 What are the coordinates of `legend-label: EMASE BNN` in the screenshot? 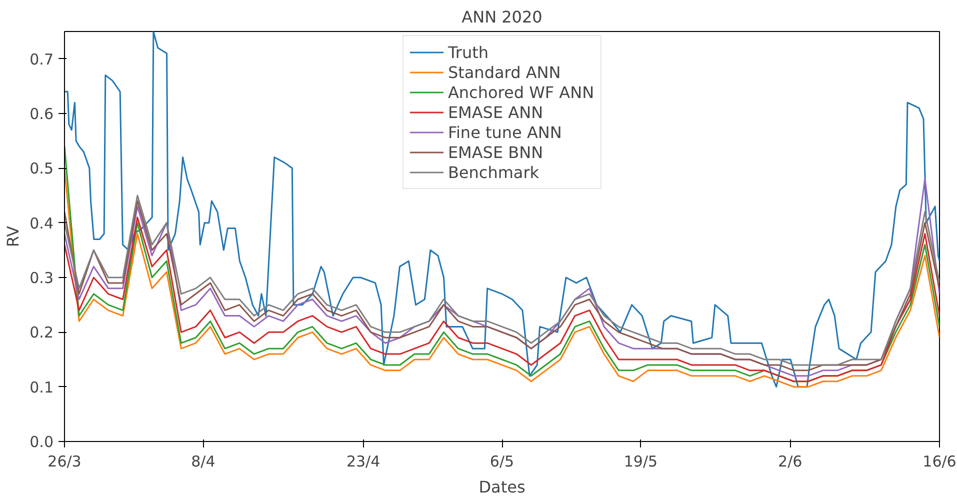 It's located at (496, 152).